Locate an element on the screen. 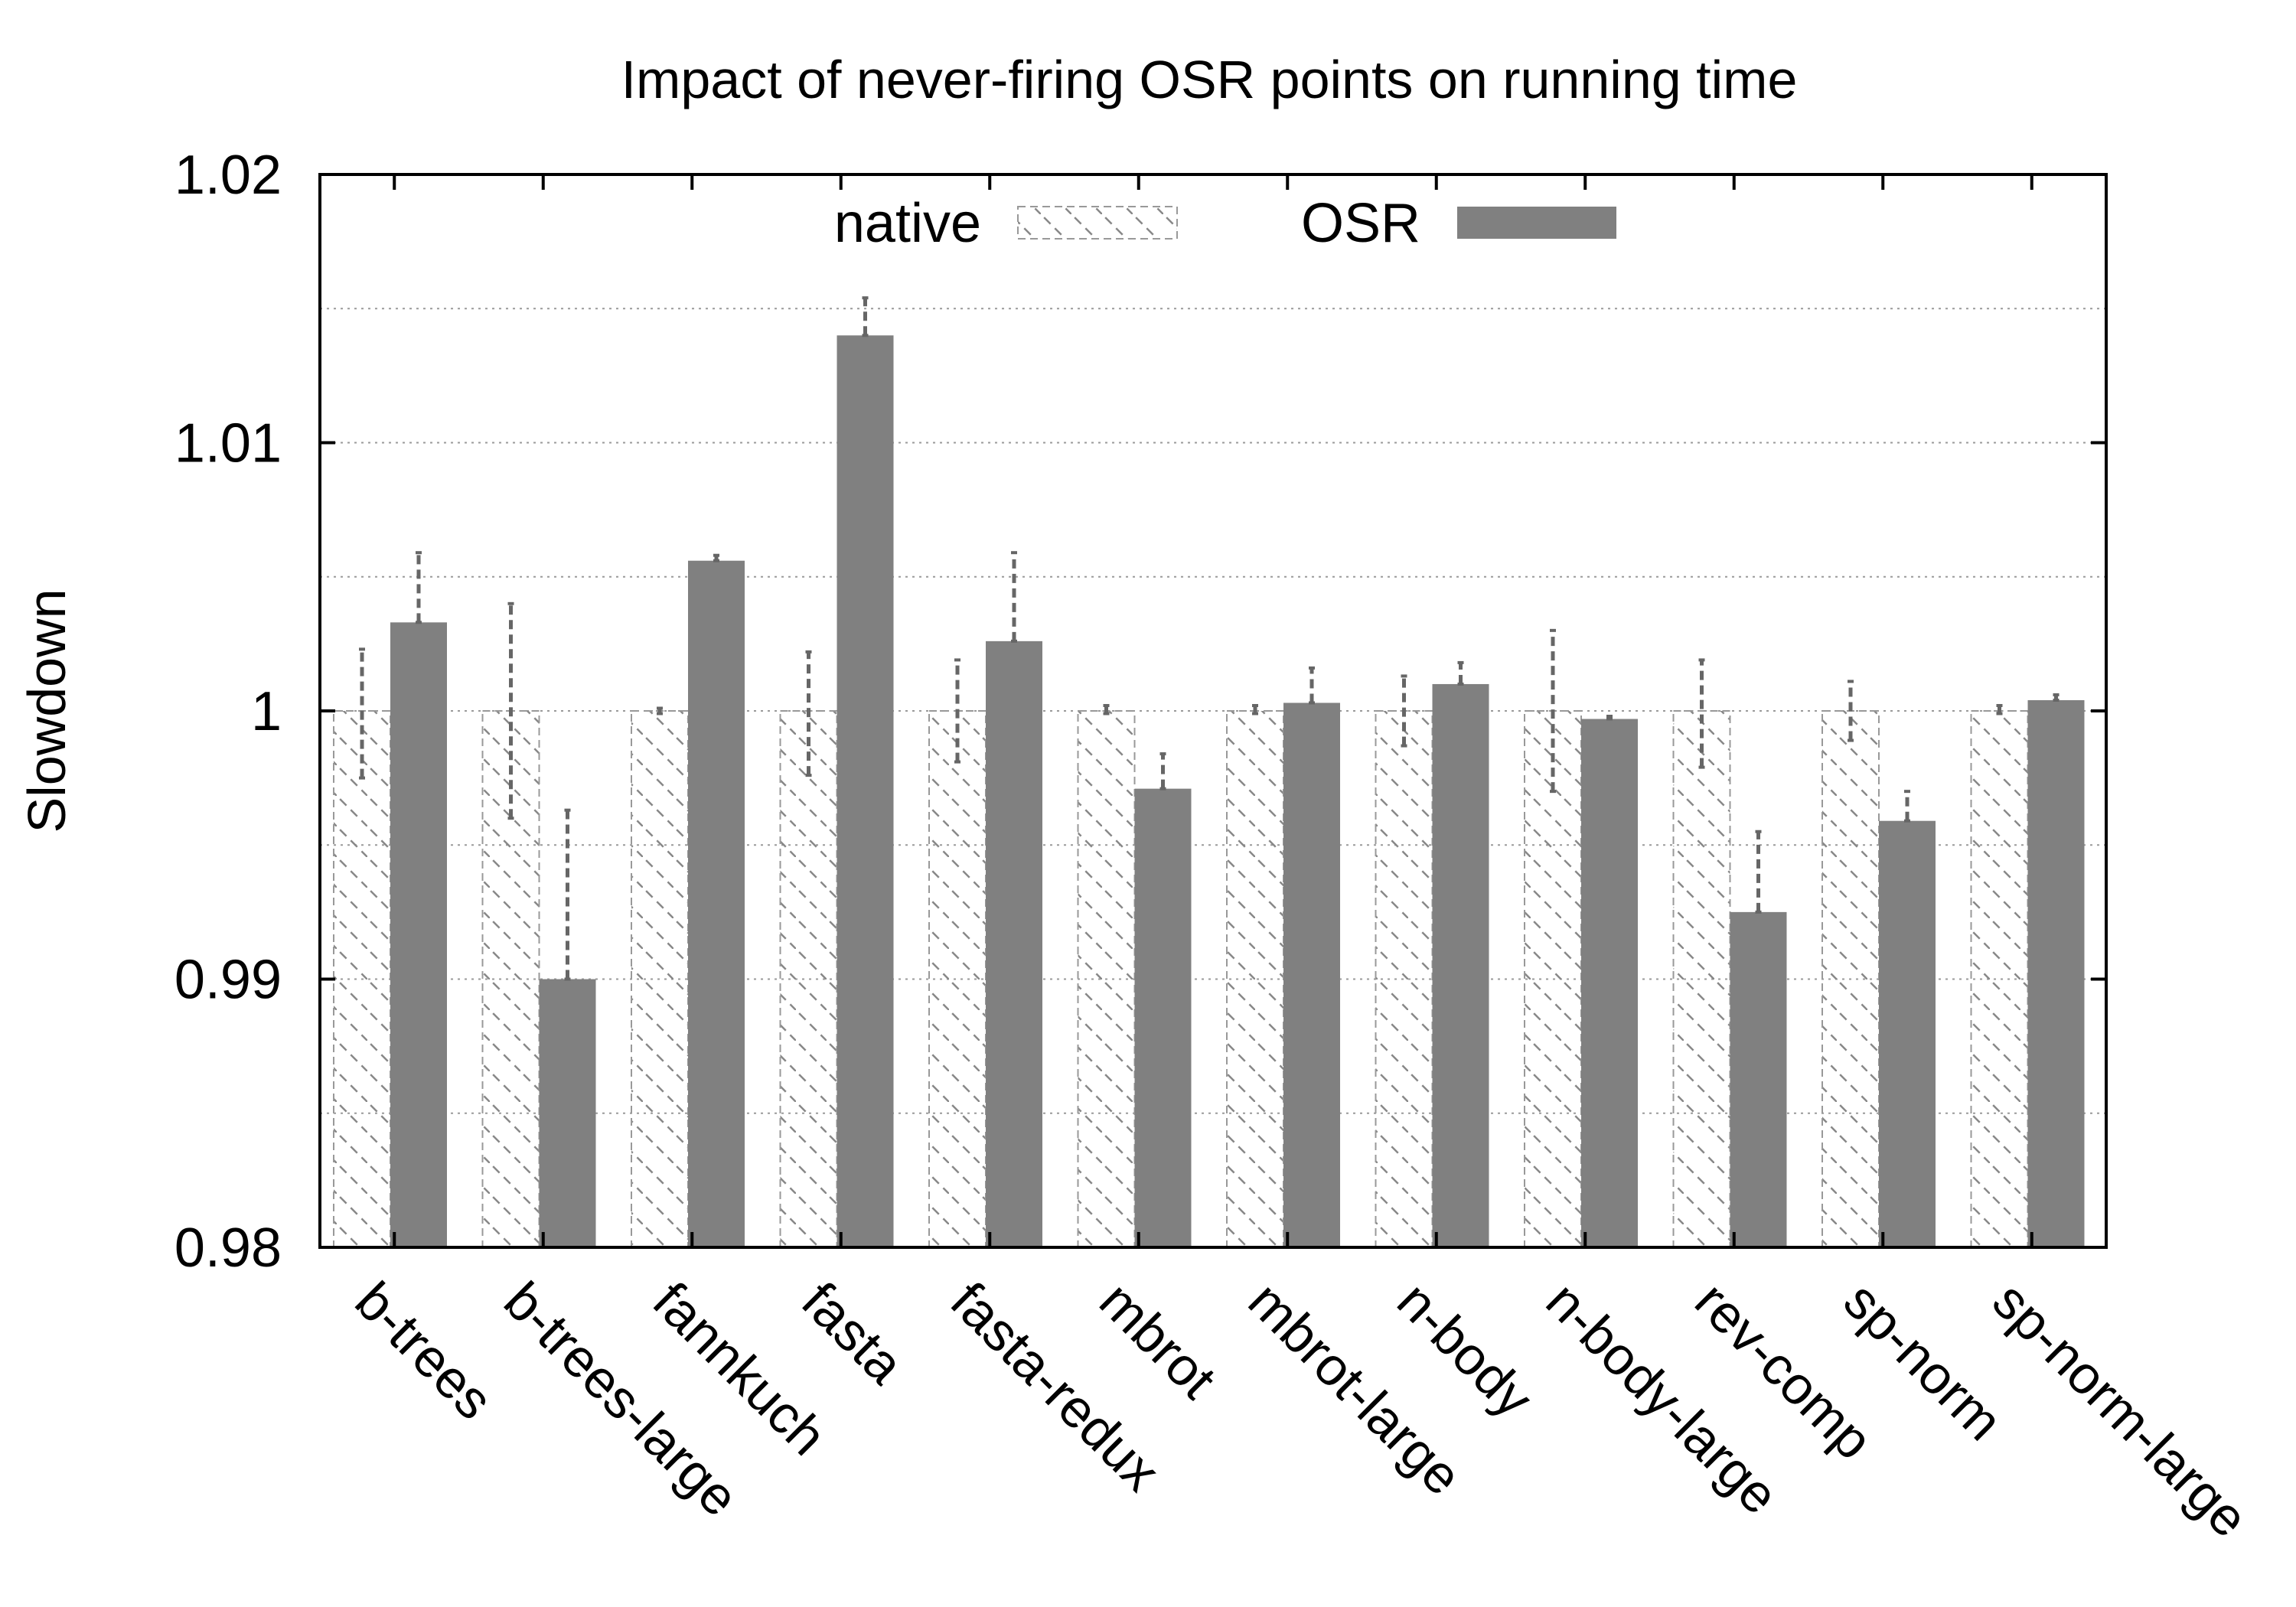 This screenshot has height=1607, width=2296. x-tick-label: fasta is located at coordinates (853, 1332).